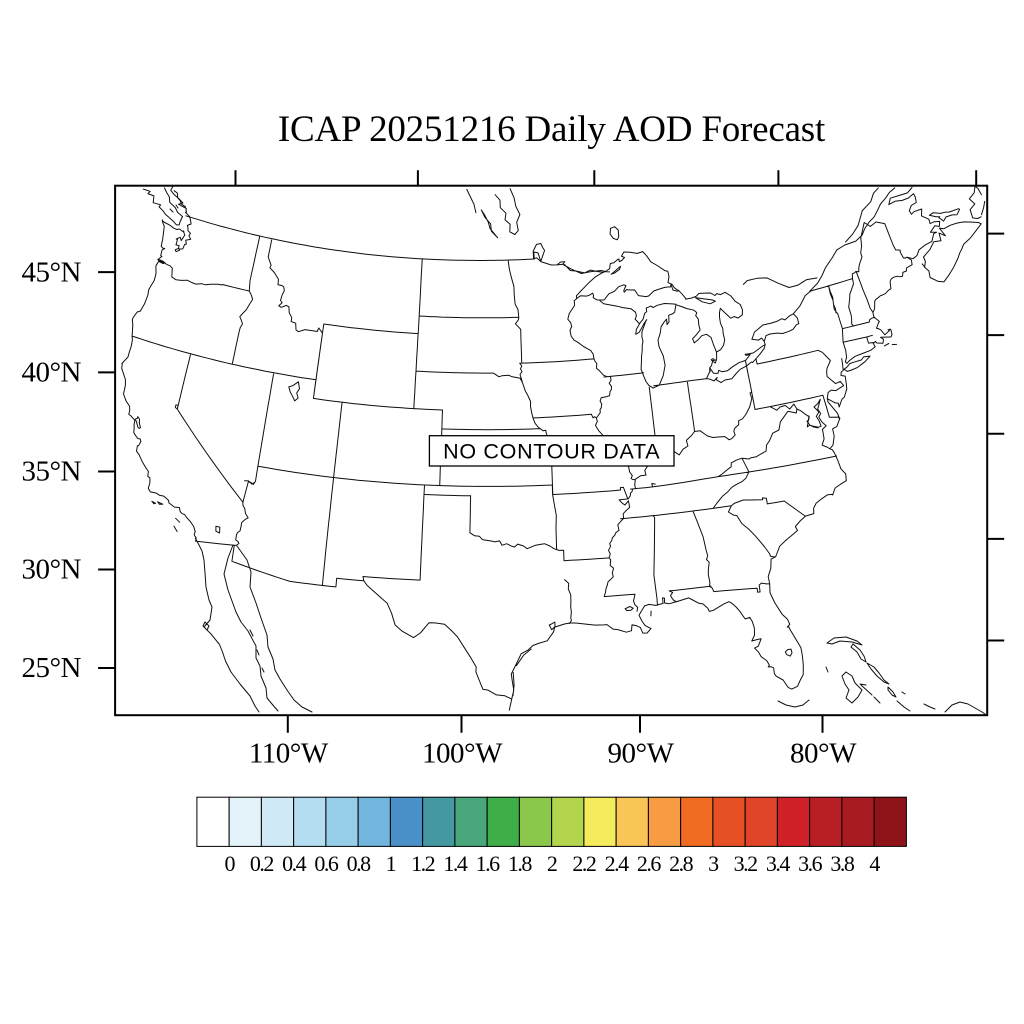 This screenshot has height=1024, width=1024. What do you see at coordinates (423, 863) in the screenshot?
I see `svg-text: 1.2` at bounding box center [423, 863].